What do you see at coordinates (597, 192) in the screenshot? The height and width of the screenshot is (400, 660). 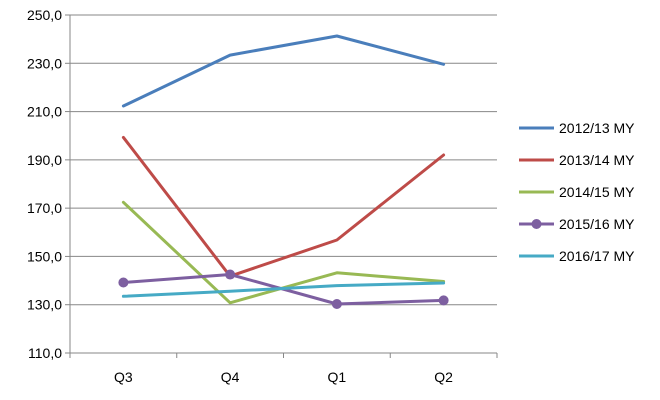 I see `legend-label: 2014/15 MY` at bounding box center [597, 192].